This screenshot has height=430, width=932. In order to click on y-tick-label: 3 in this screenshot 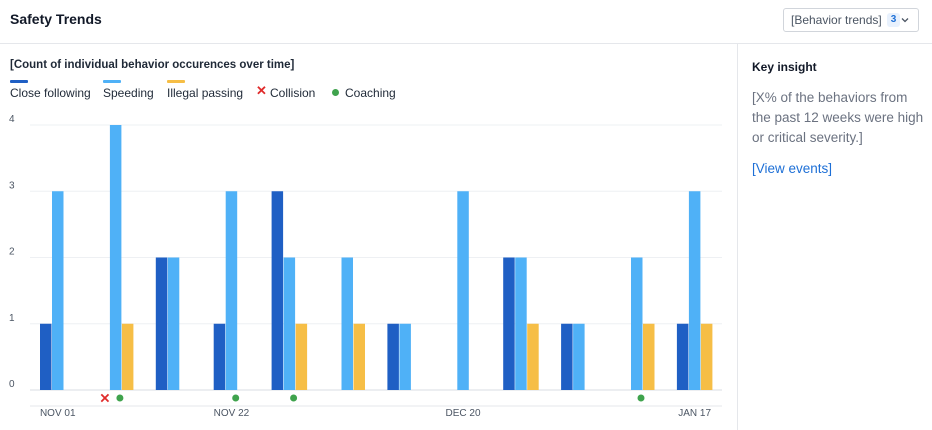, I will do `click(12, 185)`.